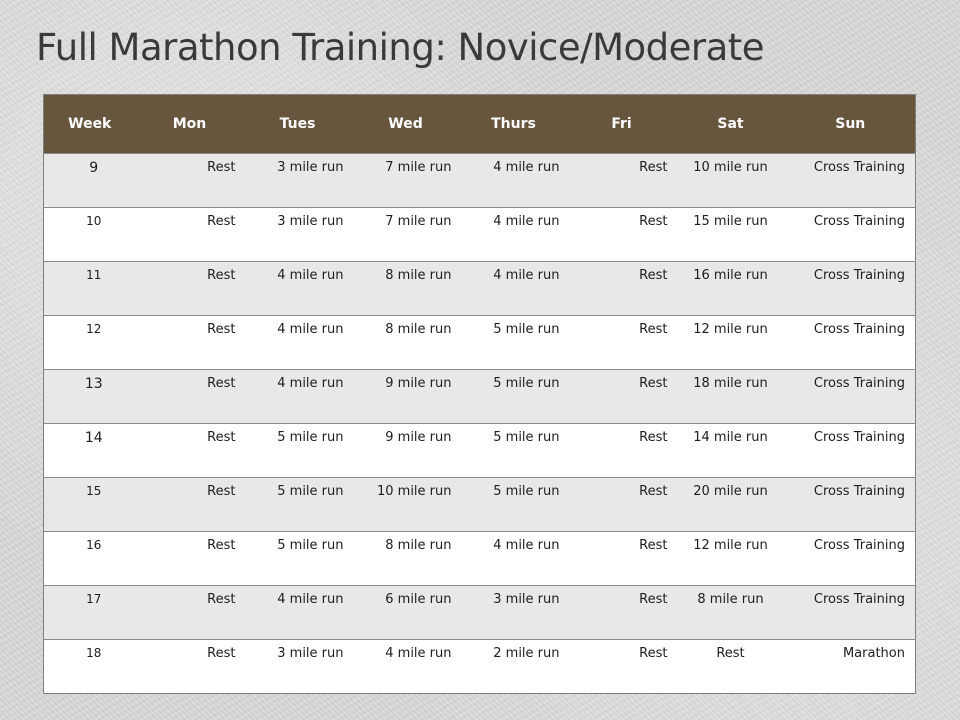  I want to click on cell-week: 11, so click(89, 288).